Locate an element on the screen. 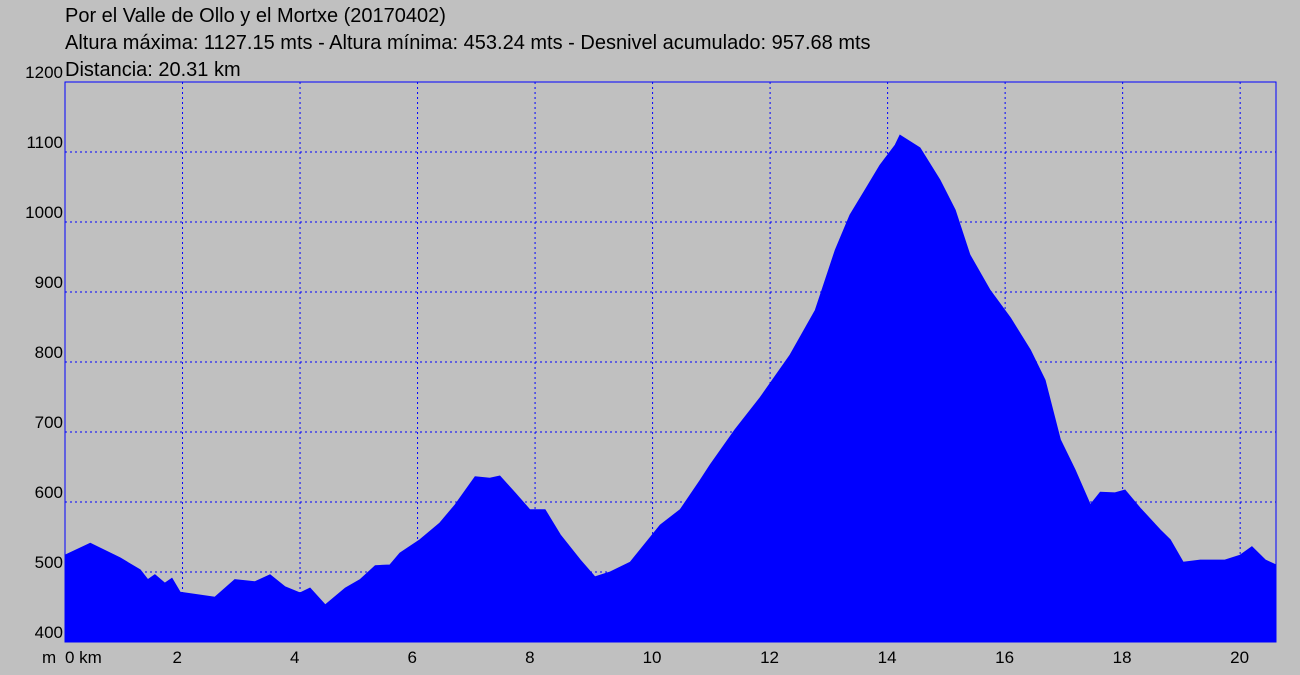 This screenshot has height=675, width=1300. y-tick-label: 1100 is located at coordinates (44, 142).